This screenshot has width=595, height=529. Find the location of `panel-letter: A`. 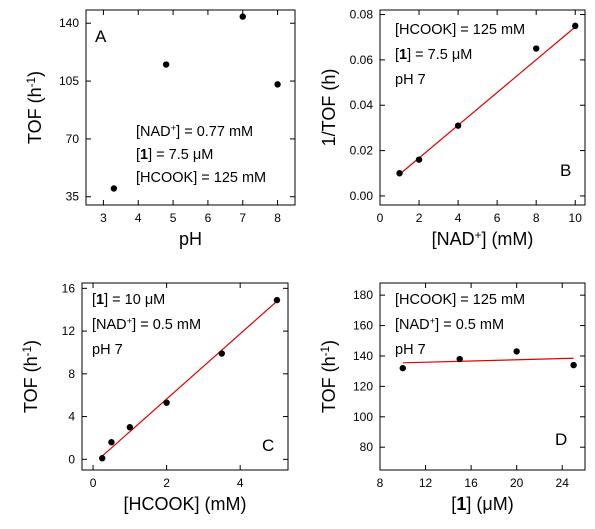

panel-letter: A is located at coordinates (101, 36).